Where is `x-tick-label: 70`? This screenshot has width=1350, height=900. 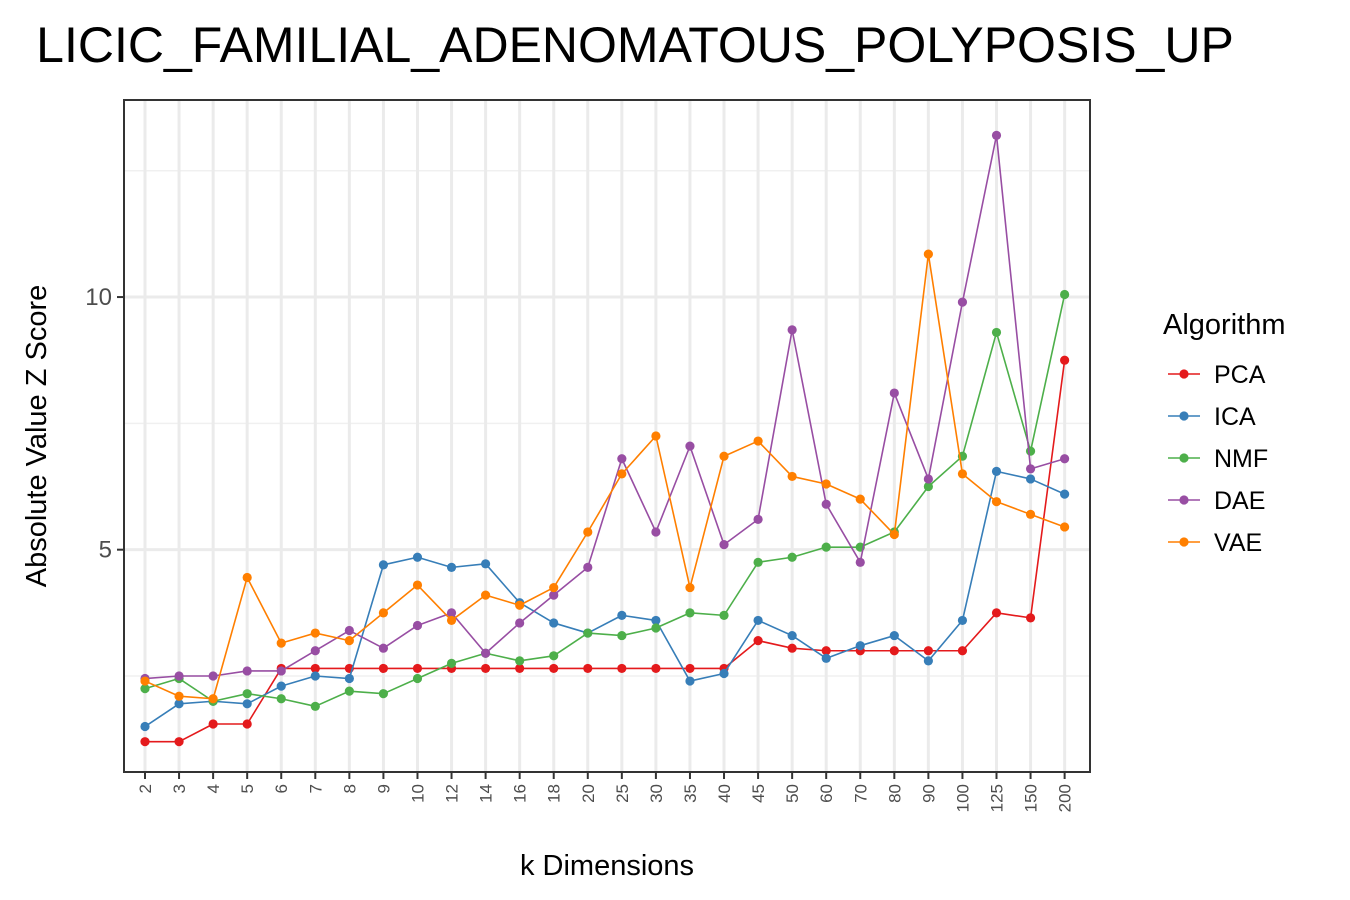 x-tick-label: 70 is located at coordinates (860, 793).